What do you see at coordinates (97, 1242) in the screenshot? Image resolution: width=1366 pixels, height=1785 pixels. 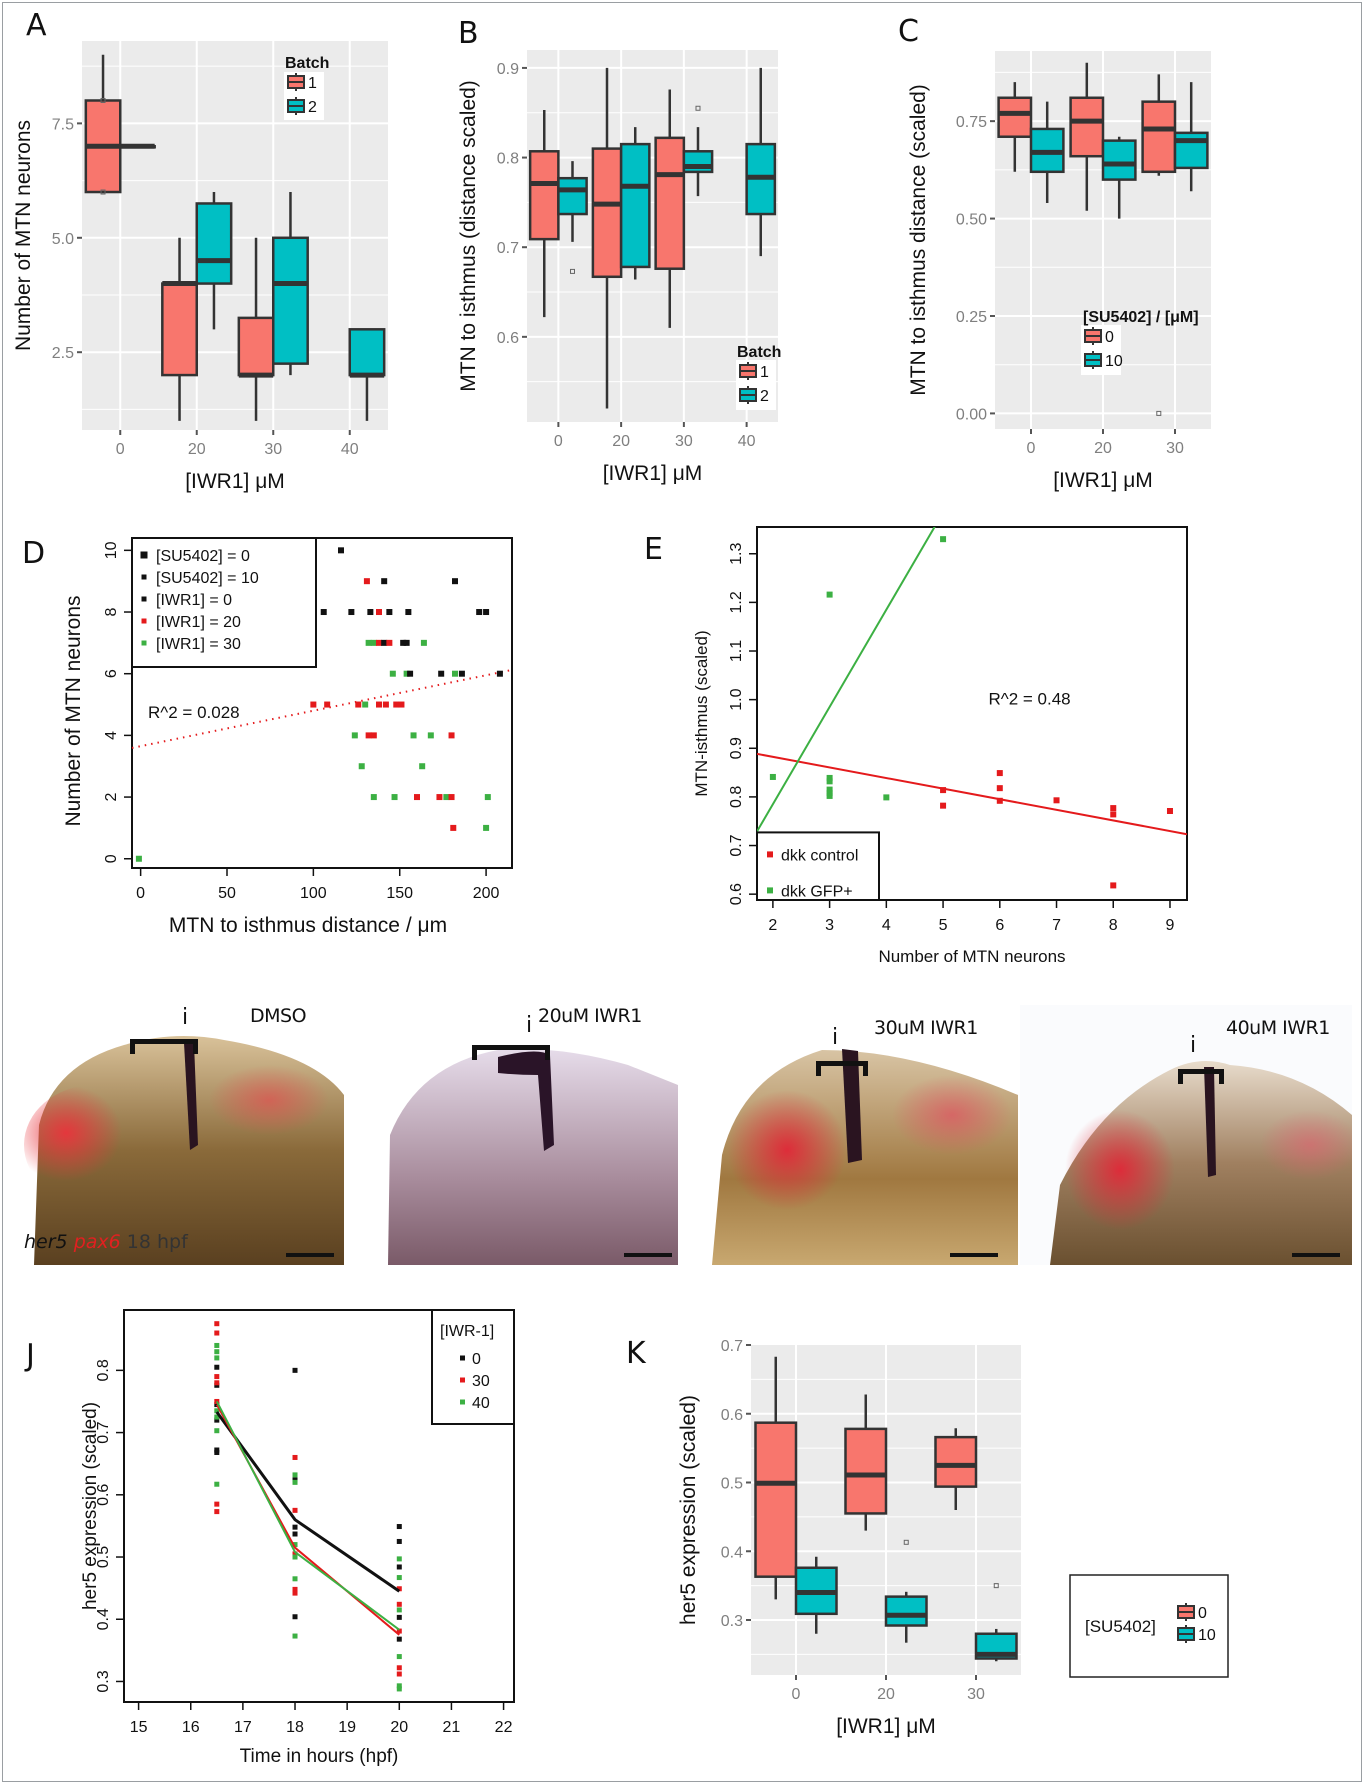 I see `stain-pax6: pax6` at bounding box center [97, 1242].